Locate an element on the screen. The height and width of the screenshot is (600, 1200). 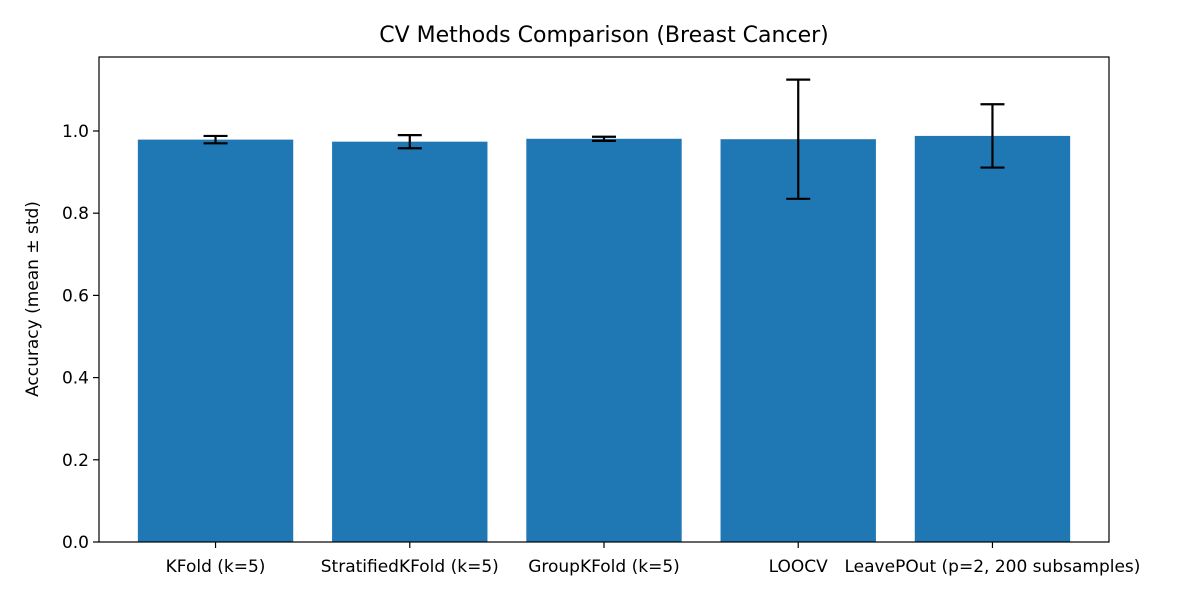
x-tick-label: GroupKFold (k=5) is located at coordinates (604, 567).